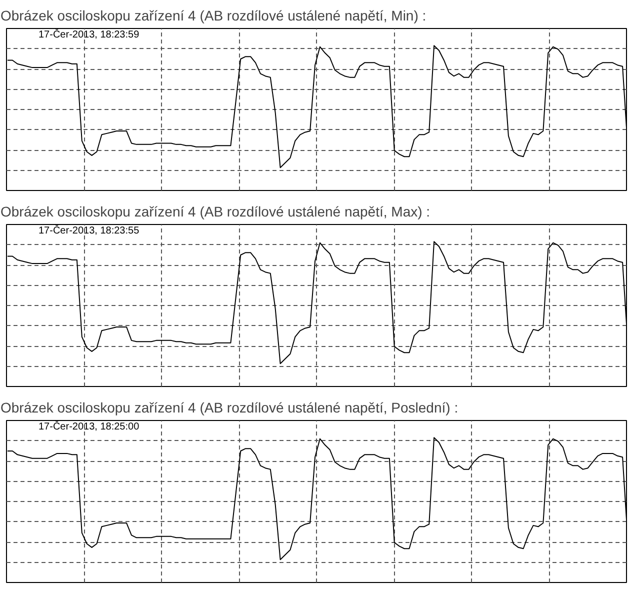  What do you see at coordinates (89, 230) in the screenshot?
I see `text: 17-Čer-2013, 18:23:55` at bounding box center [89, 230].